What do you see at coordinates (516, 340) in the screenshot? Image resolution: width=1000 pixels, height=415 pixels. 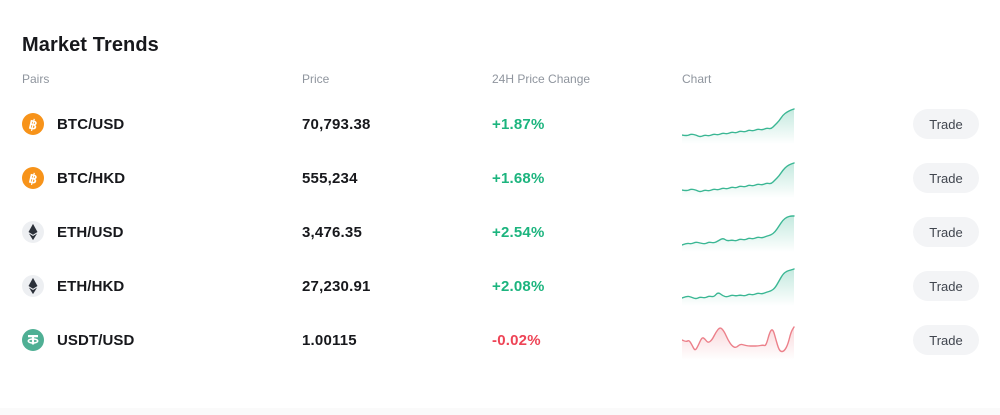 I see `change-value: -0.02%` at bounding box center [516, 340].